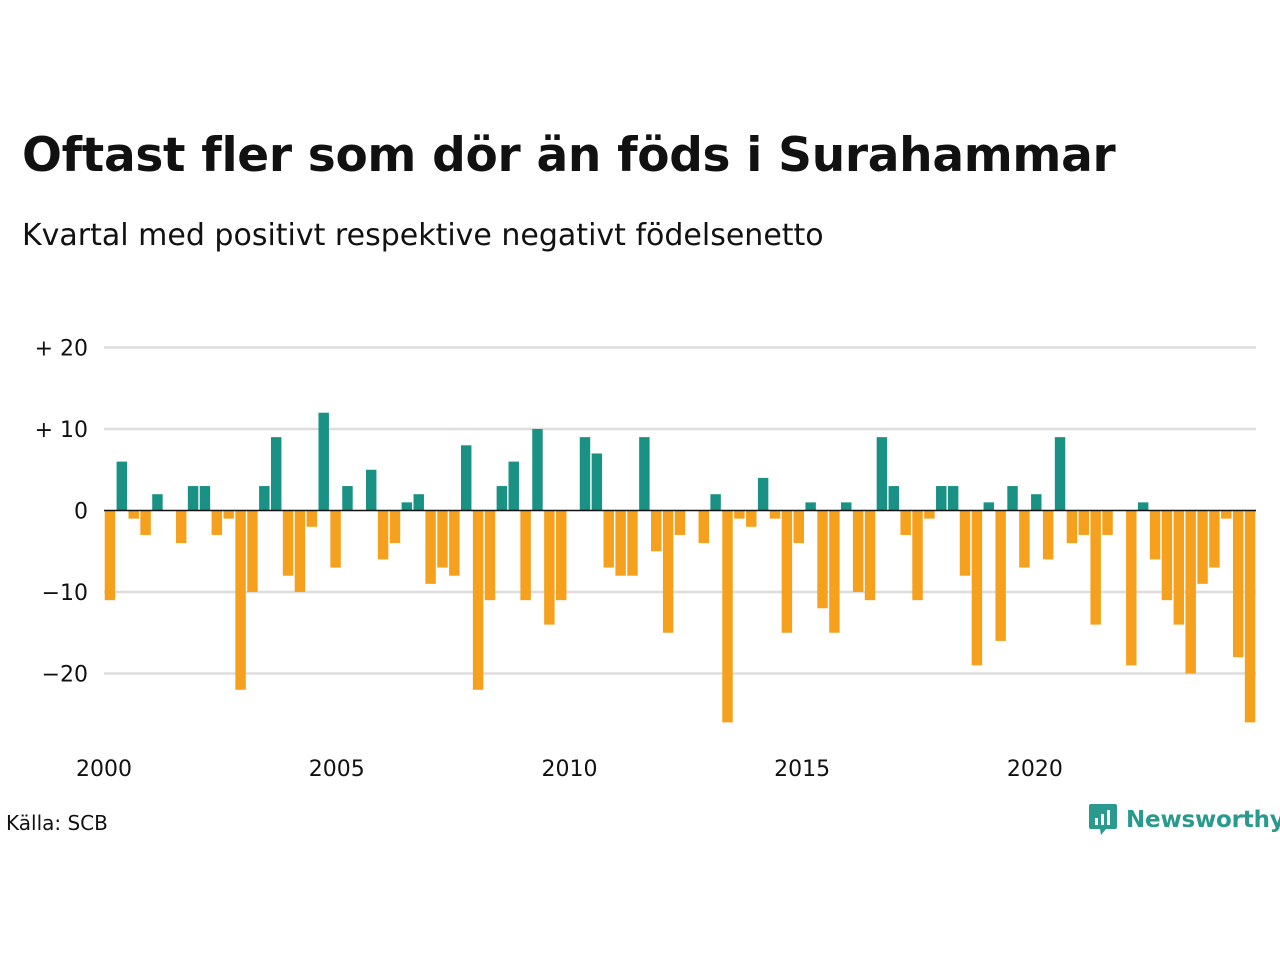 The width and height of the screenshot is (1280, 960). I want to click on bar-2001-k1, so click(157, 502).